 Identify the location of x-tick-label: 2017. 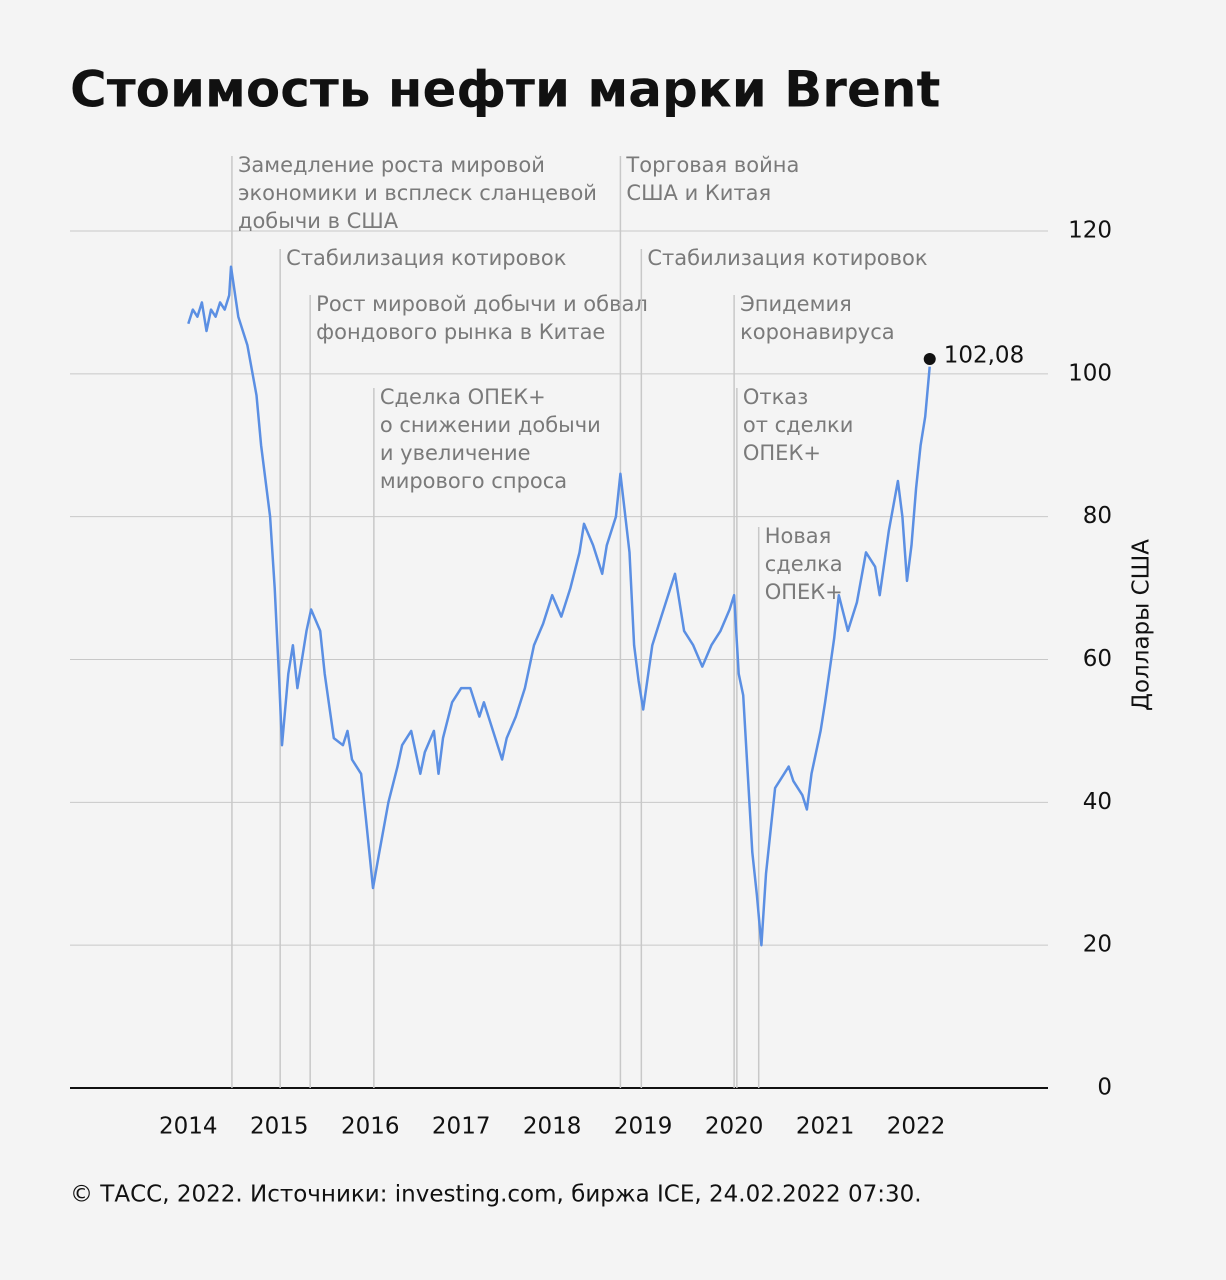
(461, 1127).